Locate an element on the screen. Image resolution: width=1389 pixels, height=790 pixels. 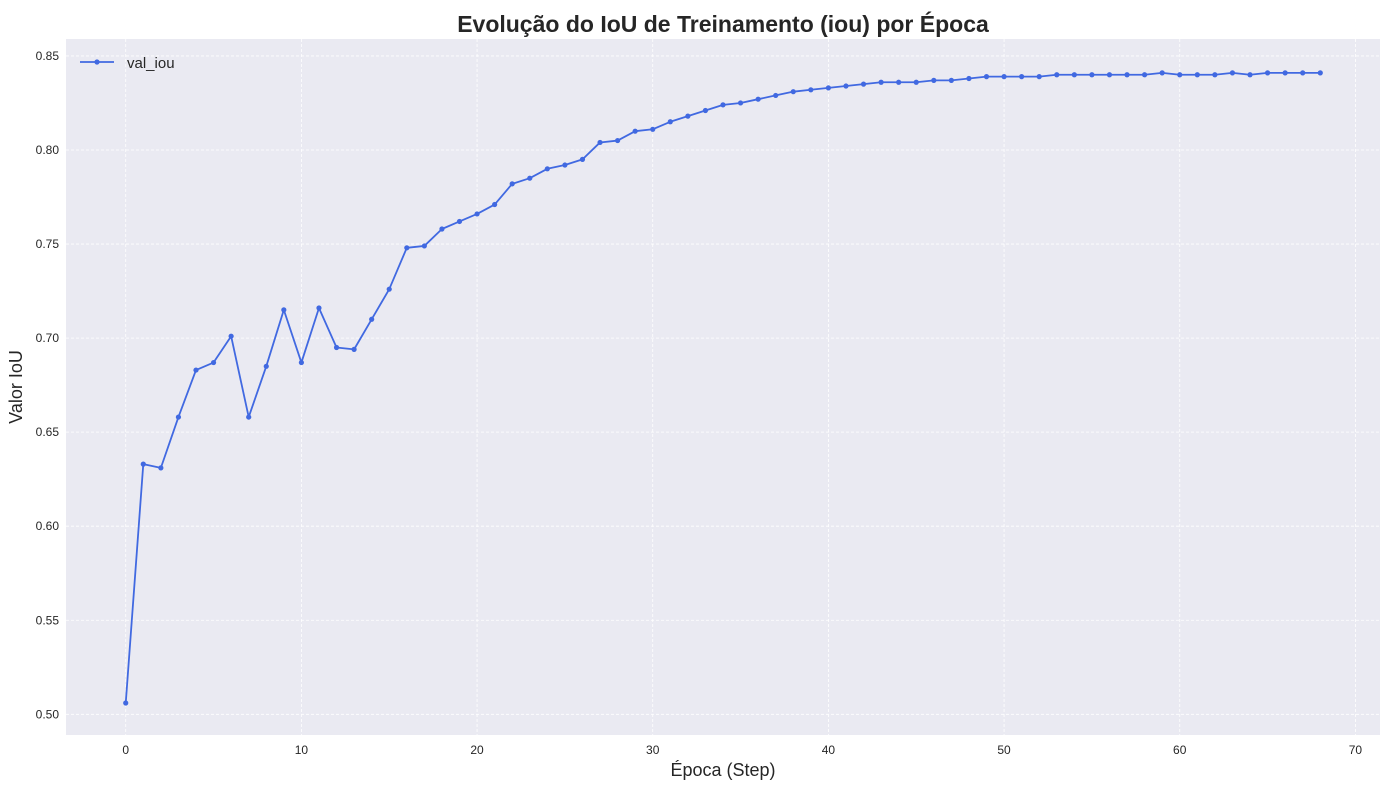
y-tick-label: 0.55 is located at coordinates (48, 620).